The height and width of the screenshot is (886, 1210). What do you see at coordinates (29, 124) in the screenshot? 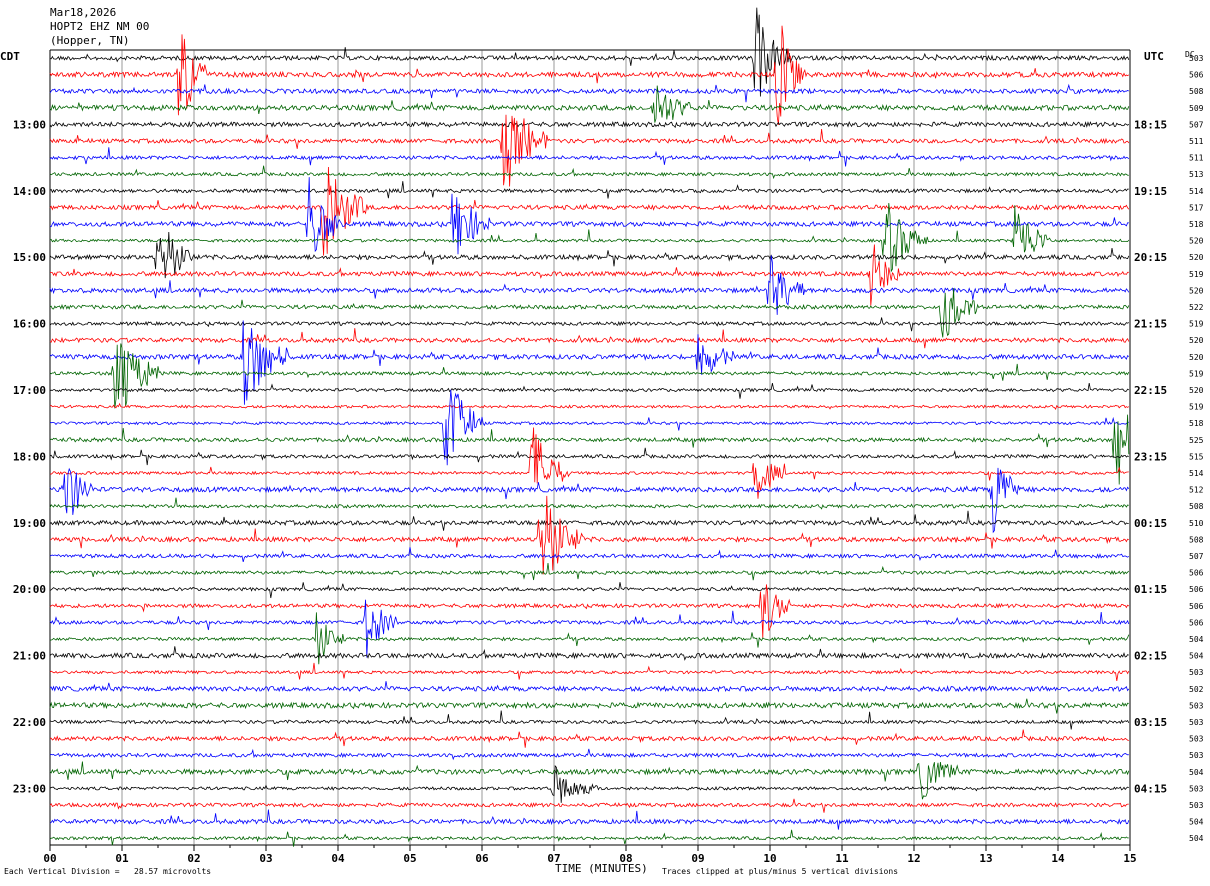
I see `left-time-tick-label: 13:00` at bounding box center [29, 124].